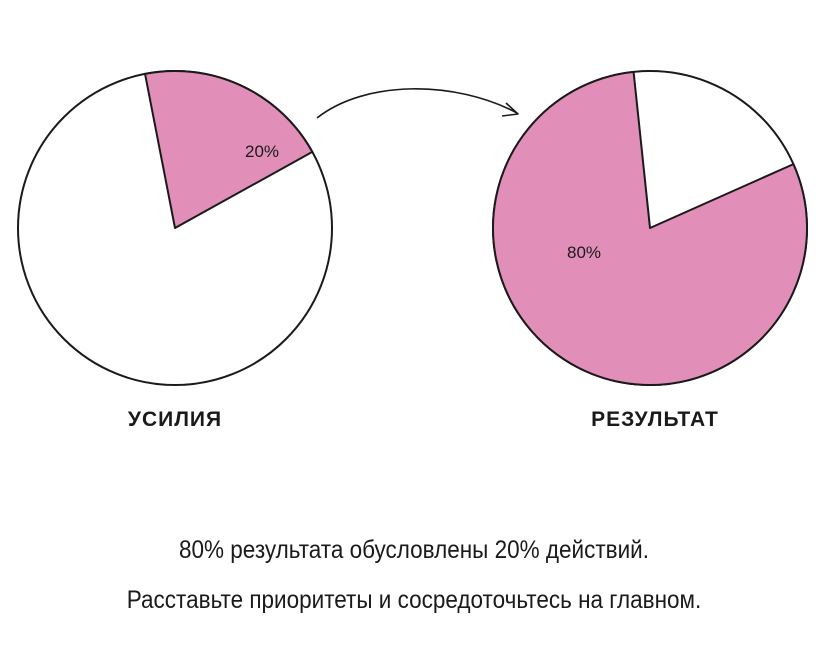 The height and width of the screenshot is (658, 828). Describe the element at coordinates (229, 149) in the screenshot. I see `pie-slice-efforts` at that location.